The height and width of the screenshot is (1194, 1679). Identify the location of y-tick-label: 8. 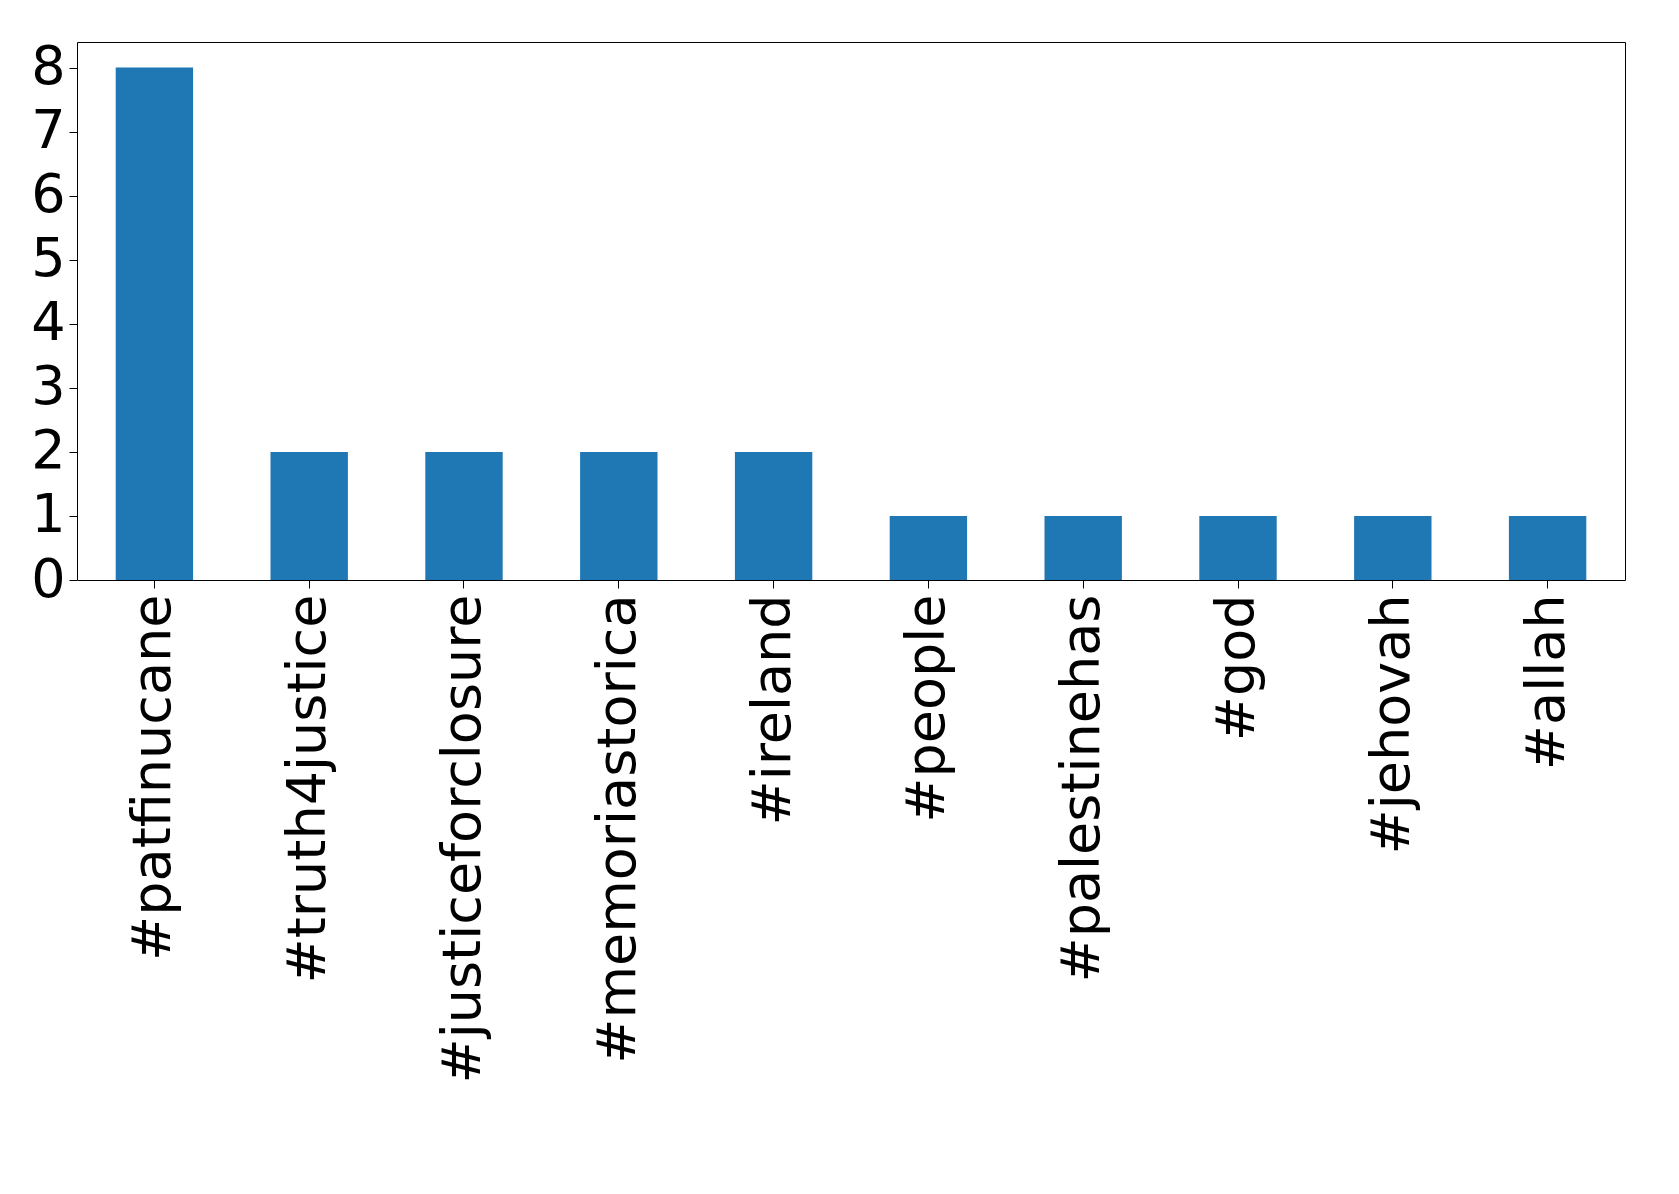
(48, 66).